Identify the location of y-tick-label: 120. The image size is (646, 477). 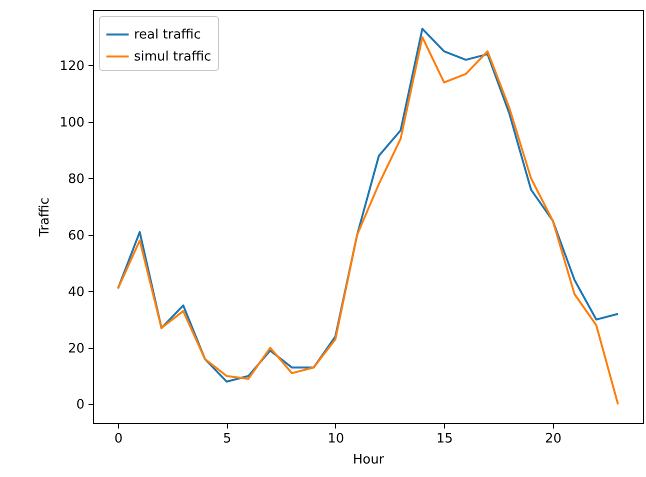
(72, 66).